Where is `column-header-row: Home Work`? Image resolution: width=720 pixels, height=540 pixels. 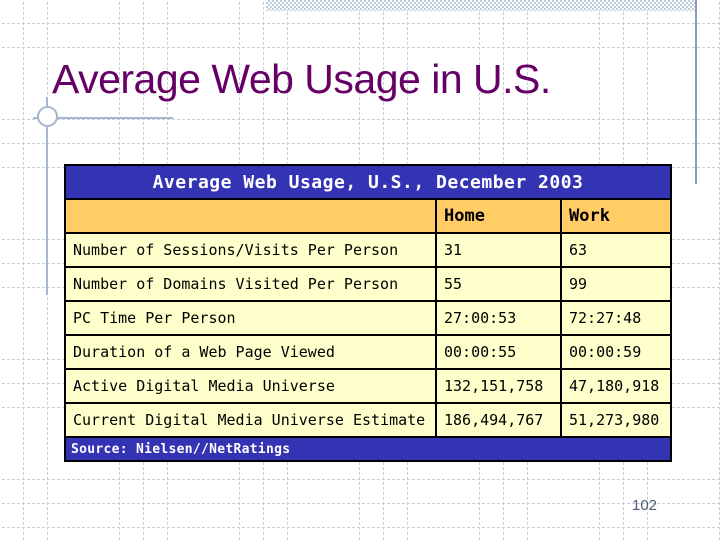
column-header-row: Home Work is located at coordinates (368, 216).